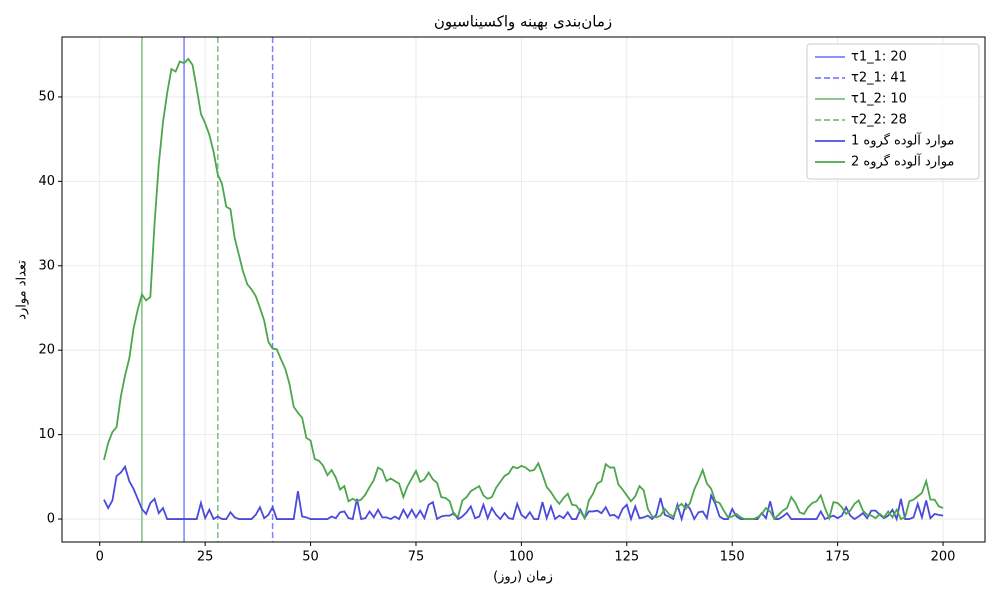 The width and height of the screenshot is (1000, 600). What do you see at coordinates (523, 22) in the screenshot?
I see `chart-title: زمان‌بندی بهینه واکسیناسیون` at bounding box center [523, 22].